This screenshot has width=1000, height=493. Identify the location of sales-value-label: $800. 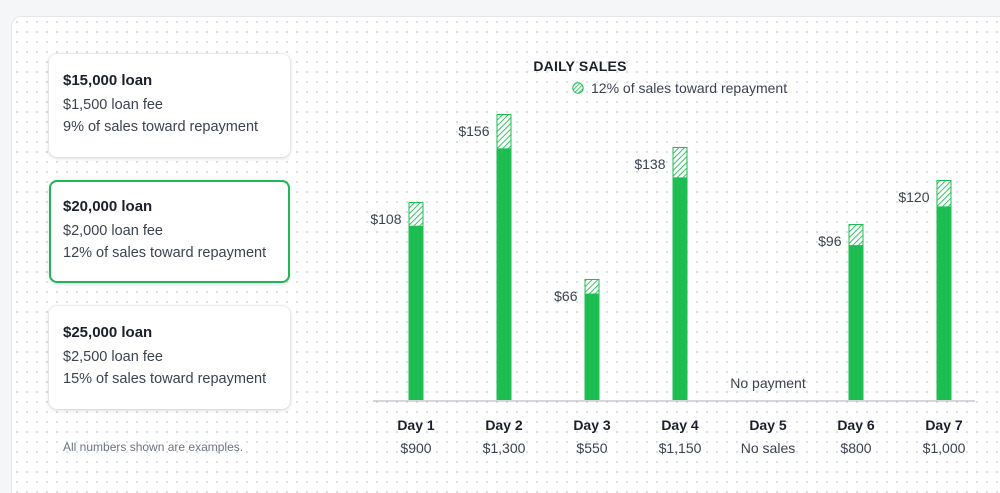
(855, 448).